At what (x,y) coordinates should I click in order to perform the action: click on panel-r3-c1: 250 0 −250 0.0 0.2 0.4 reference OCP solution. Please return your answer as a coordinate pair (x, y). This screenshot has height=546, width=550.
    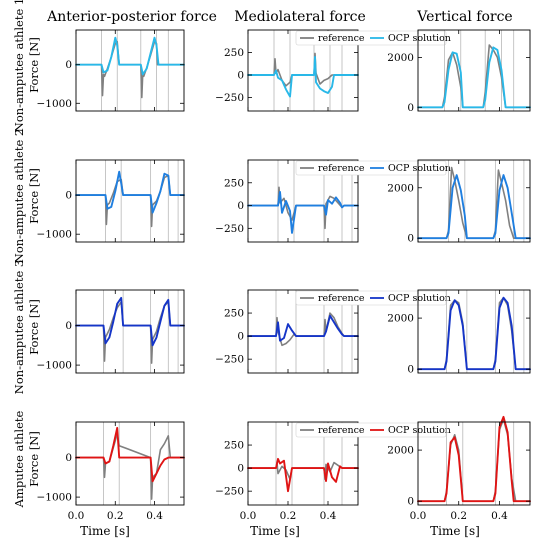
    Looking at the image, I should click on (333, 471).